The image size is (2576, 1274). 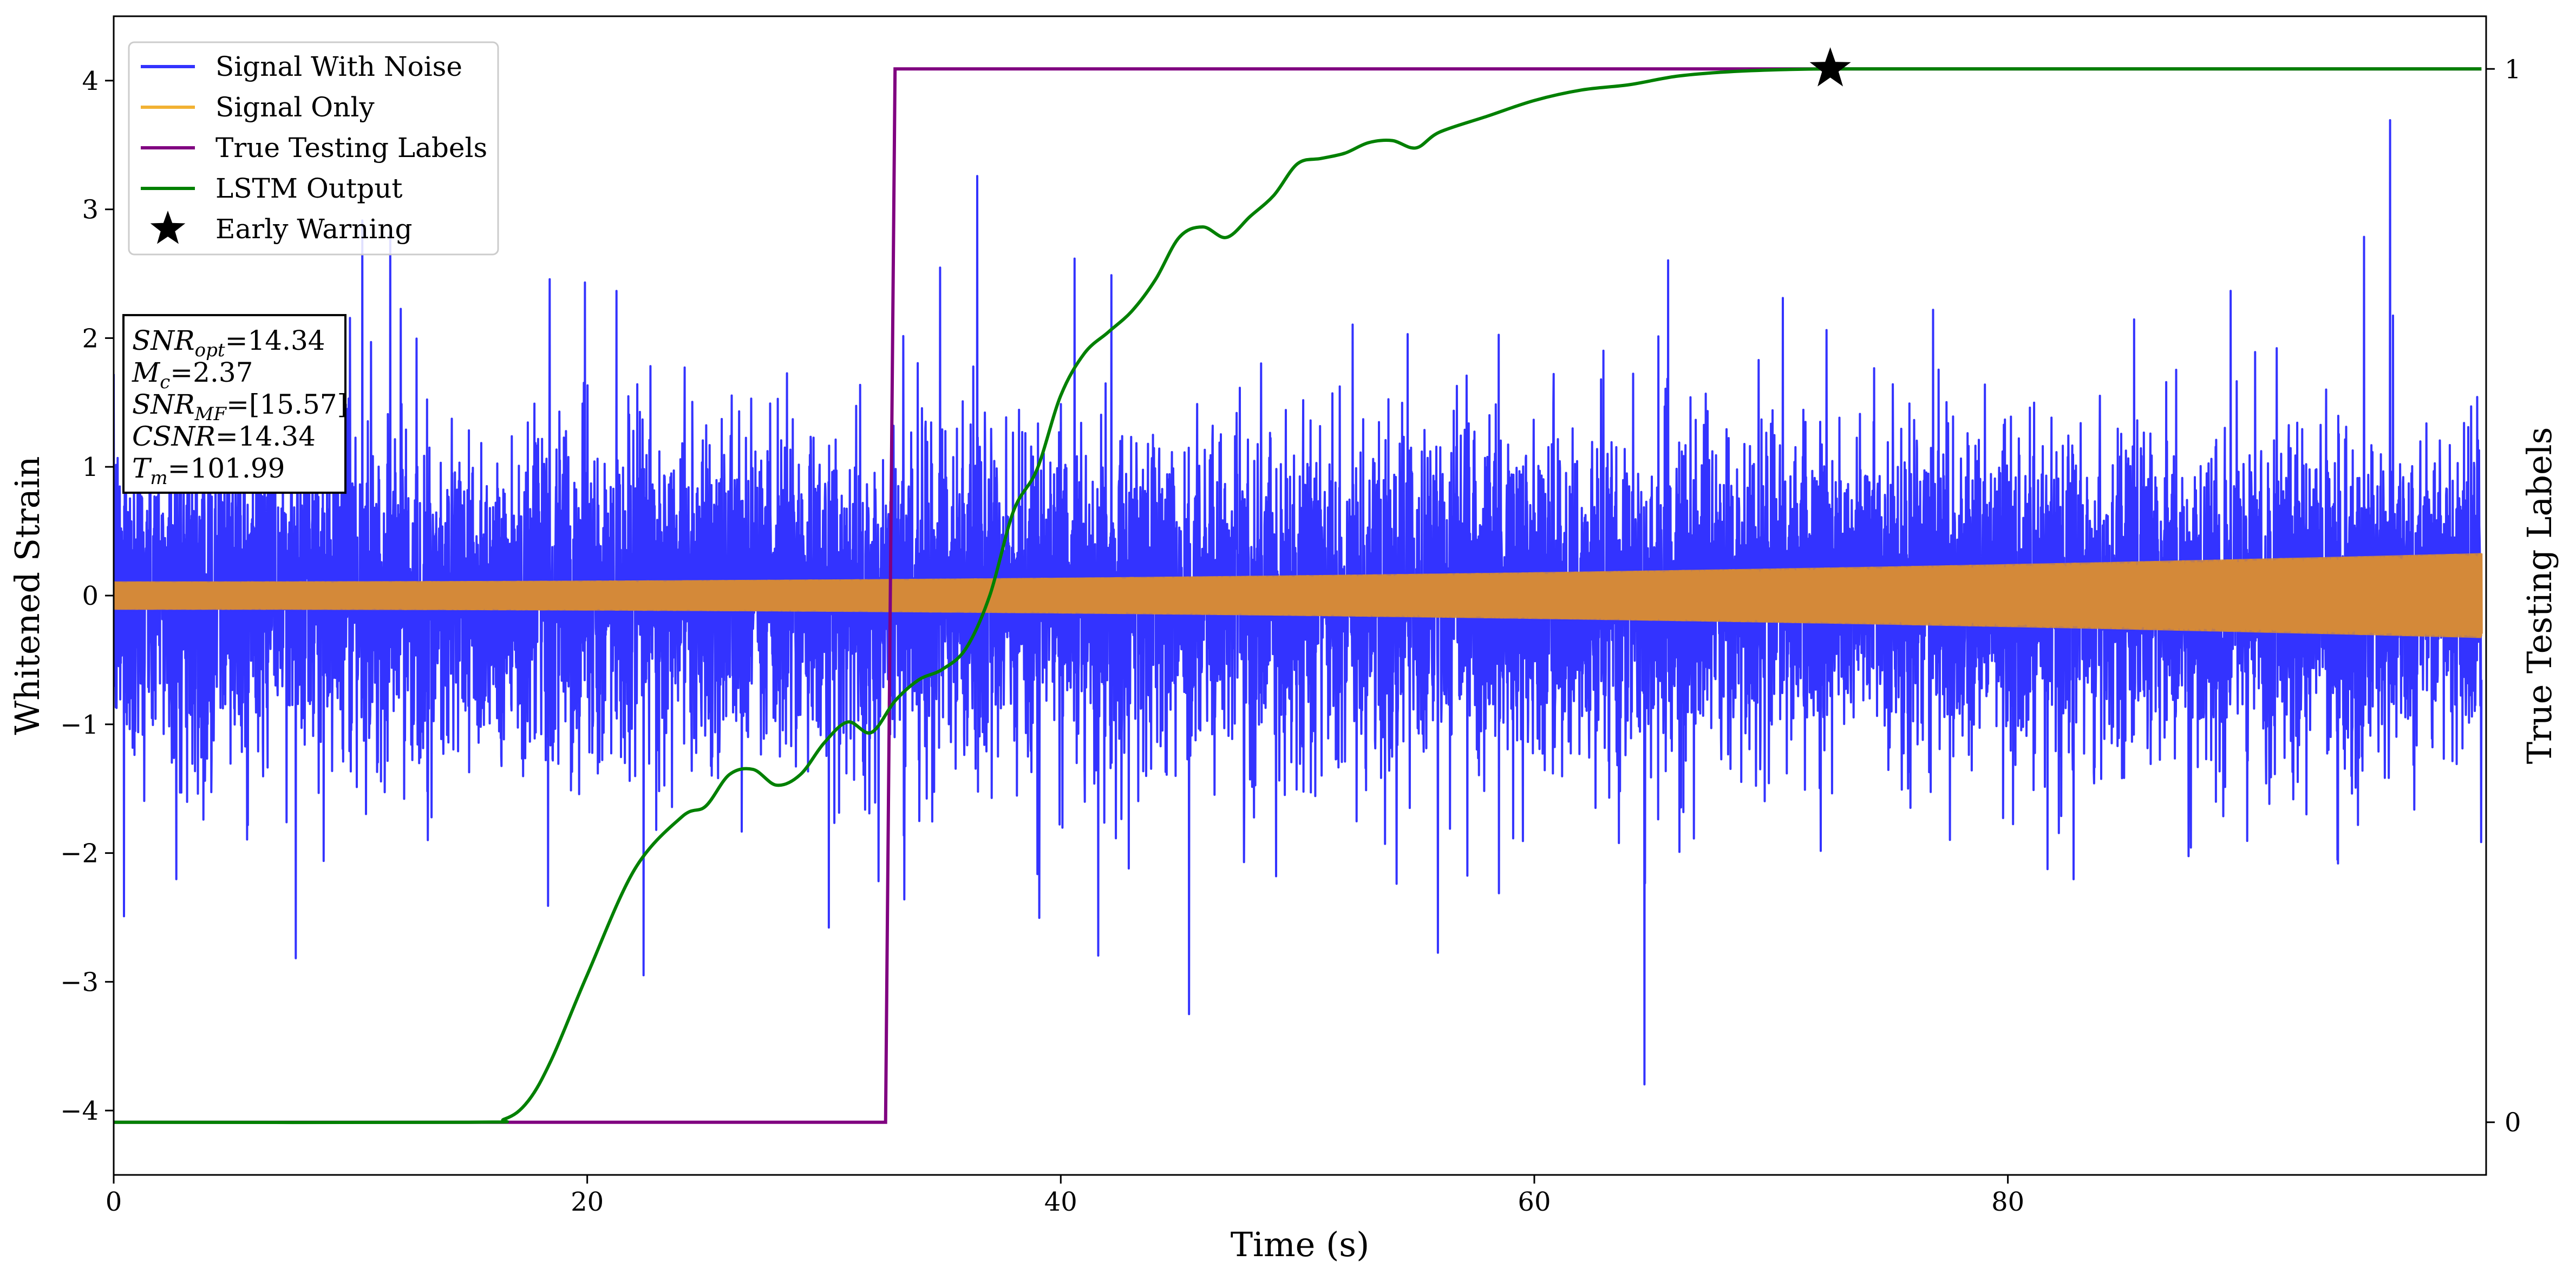 What do you see at coordinates (588, 1202) in the screenshot?
I see `x-tick-label: 20` at bounding box center [588, 1202].